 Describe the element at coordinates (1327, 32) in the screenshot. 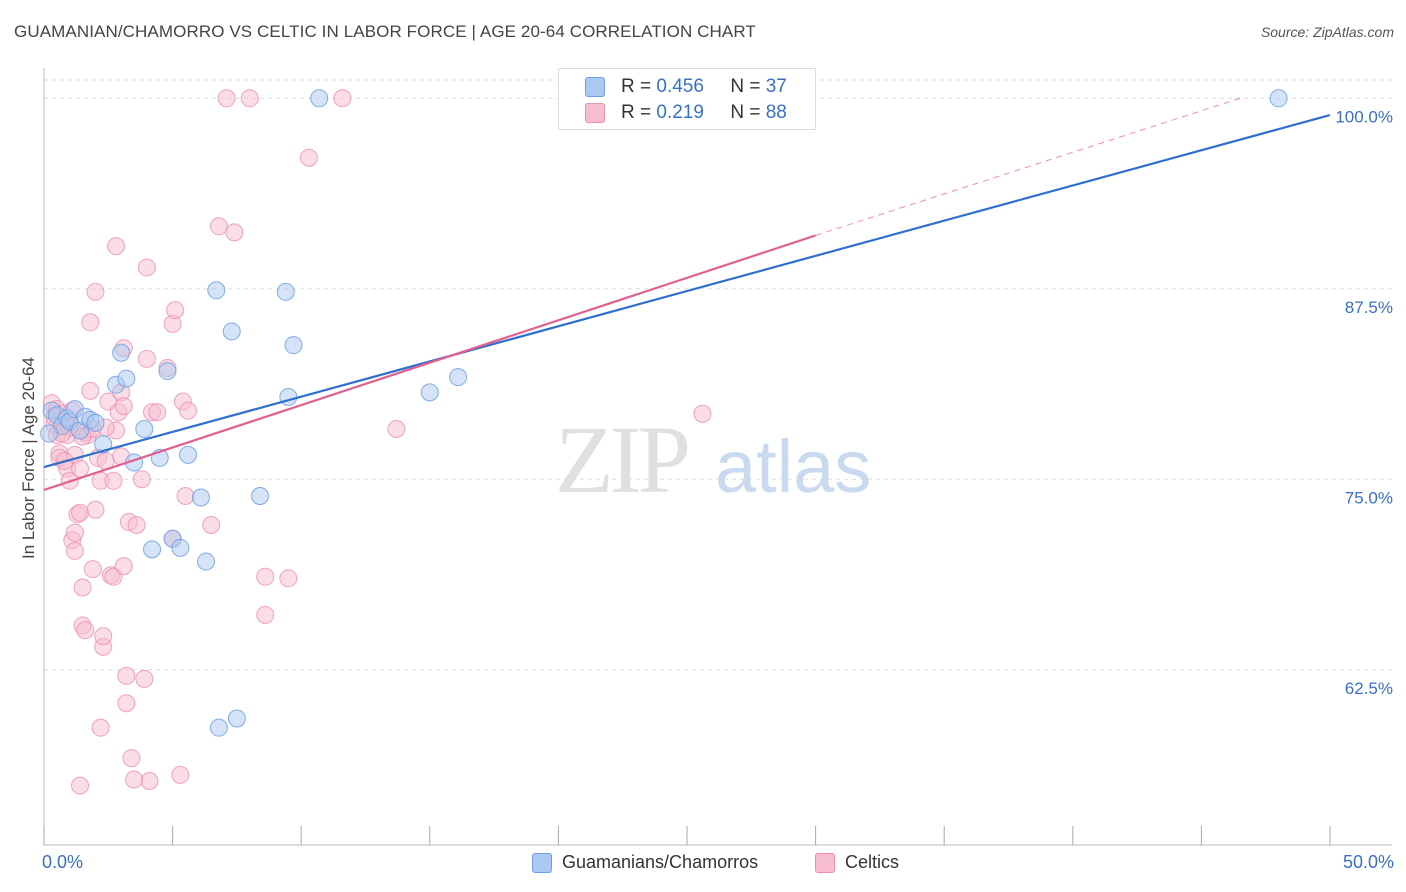

I see `source-label: Source: ZipAtlas.com` at that location.